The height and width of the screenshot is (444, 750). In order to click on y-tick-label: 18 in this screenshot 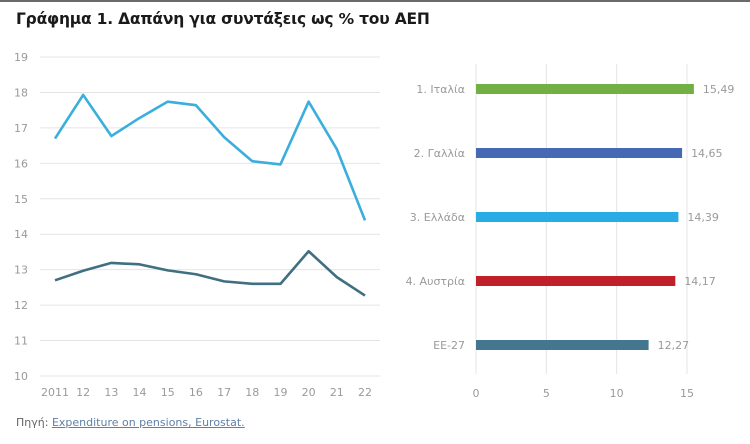, I will do `click(21, 92)`.